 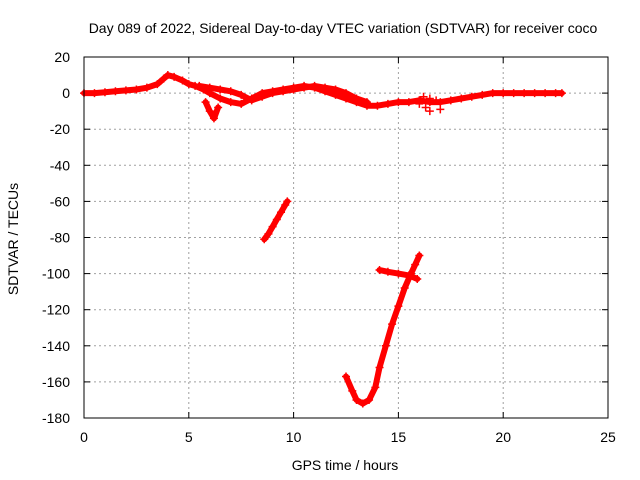 What do you see at coordinates (66, 93) in the screenshot?
I see `y-tick-label: 0` at bounding box center [66, 93].